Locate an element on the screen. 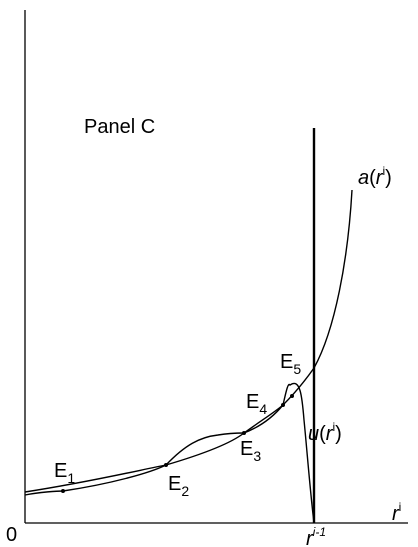 The height and width of the screenshot is (547, 418). point-e5-dot is located at coordinates (292, 396).